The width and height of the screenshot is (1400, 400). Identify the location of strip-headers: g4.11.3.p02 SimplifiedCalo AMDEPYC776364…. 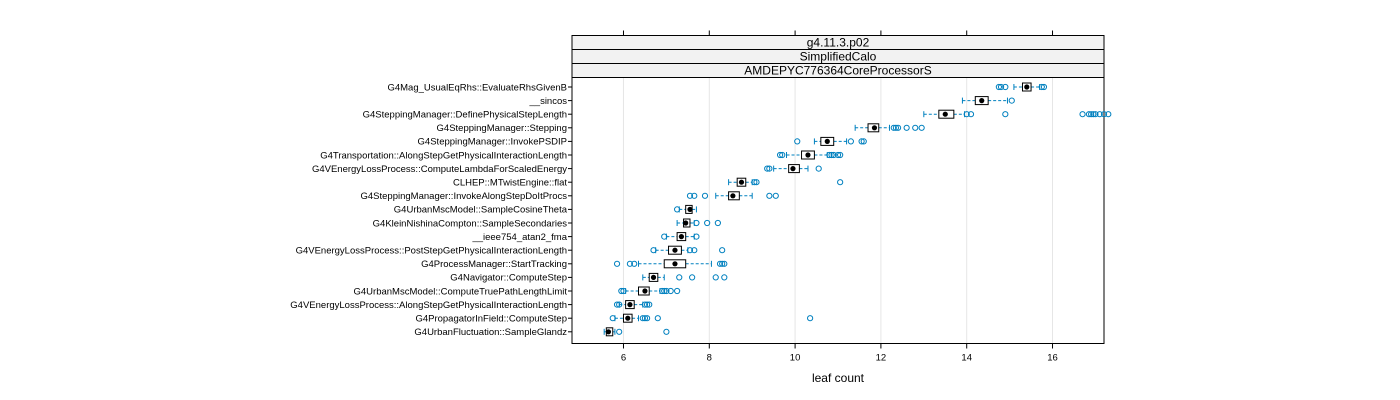
(838, 56).